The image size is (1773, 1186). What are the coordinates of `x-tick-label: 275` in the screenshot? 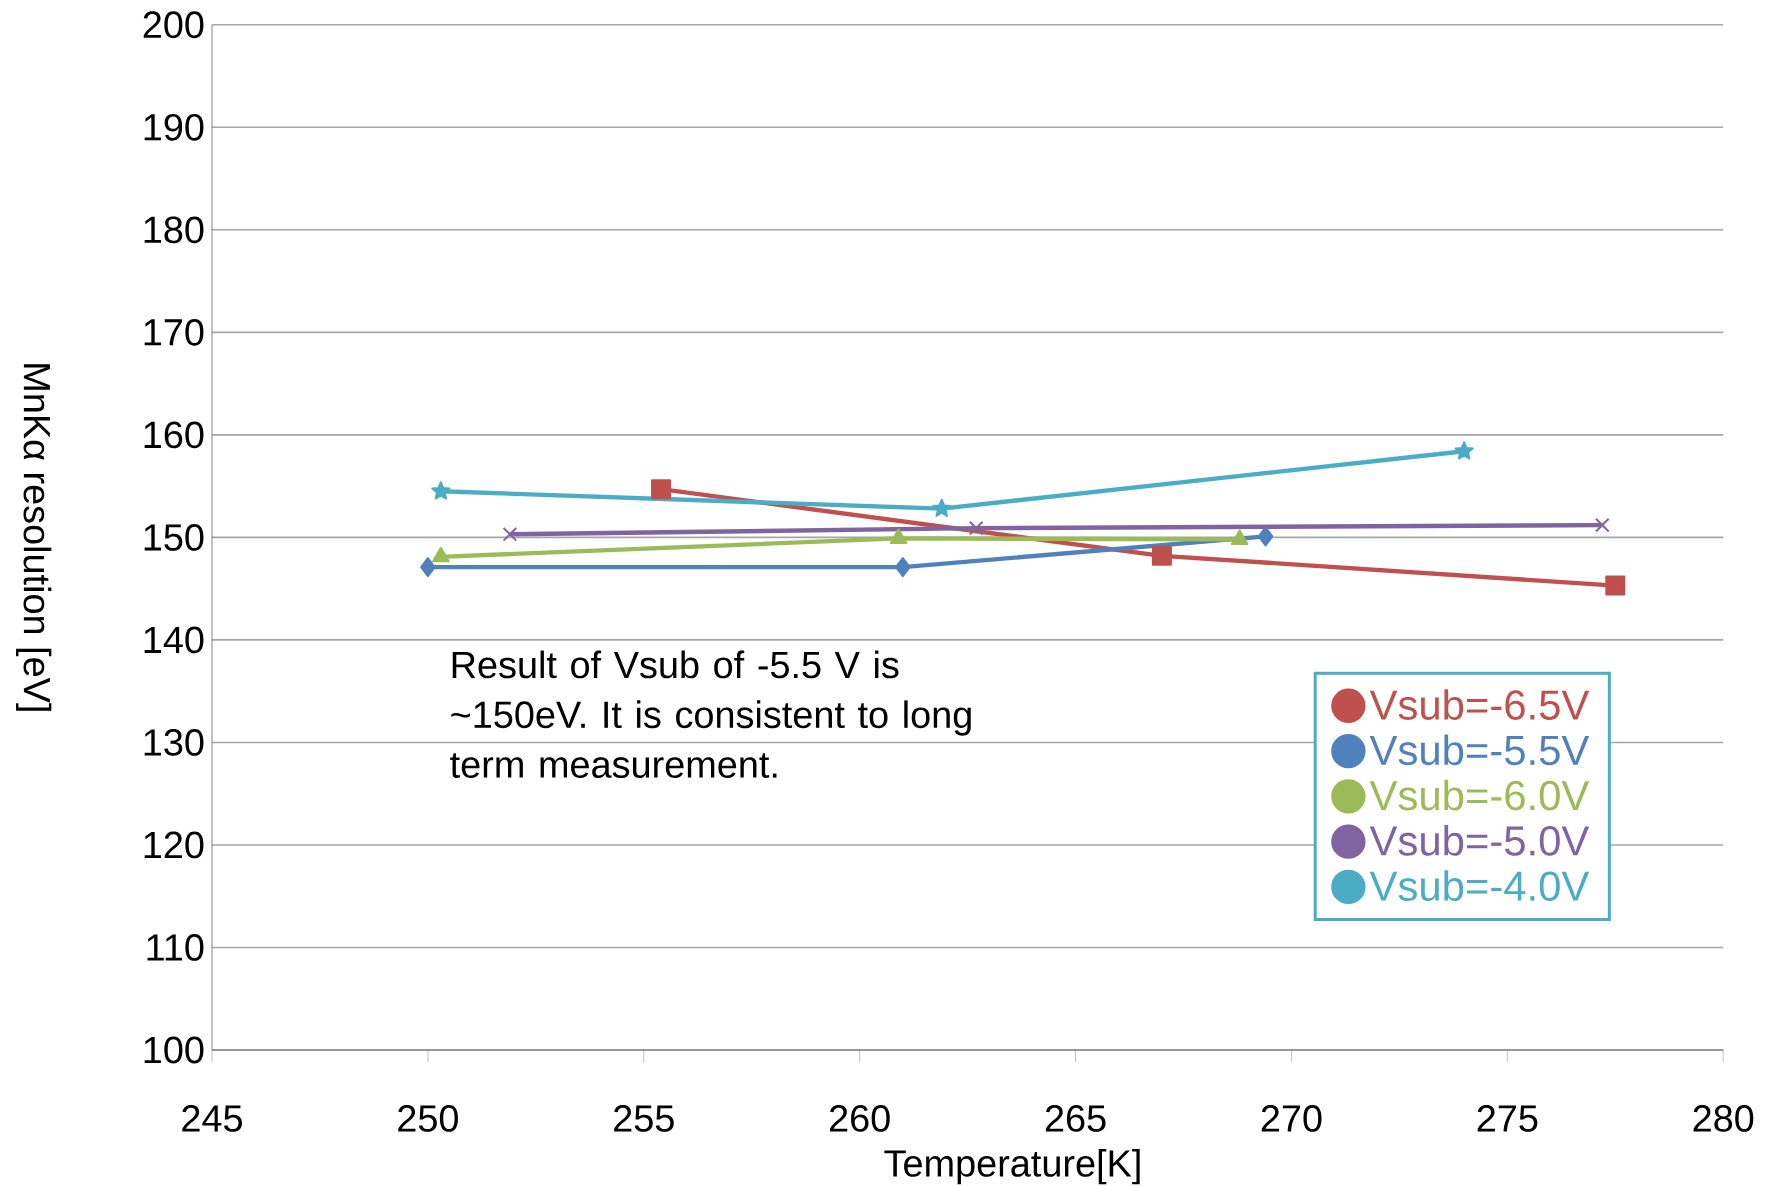 It's located at (1507, 1118).